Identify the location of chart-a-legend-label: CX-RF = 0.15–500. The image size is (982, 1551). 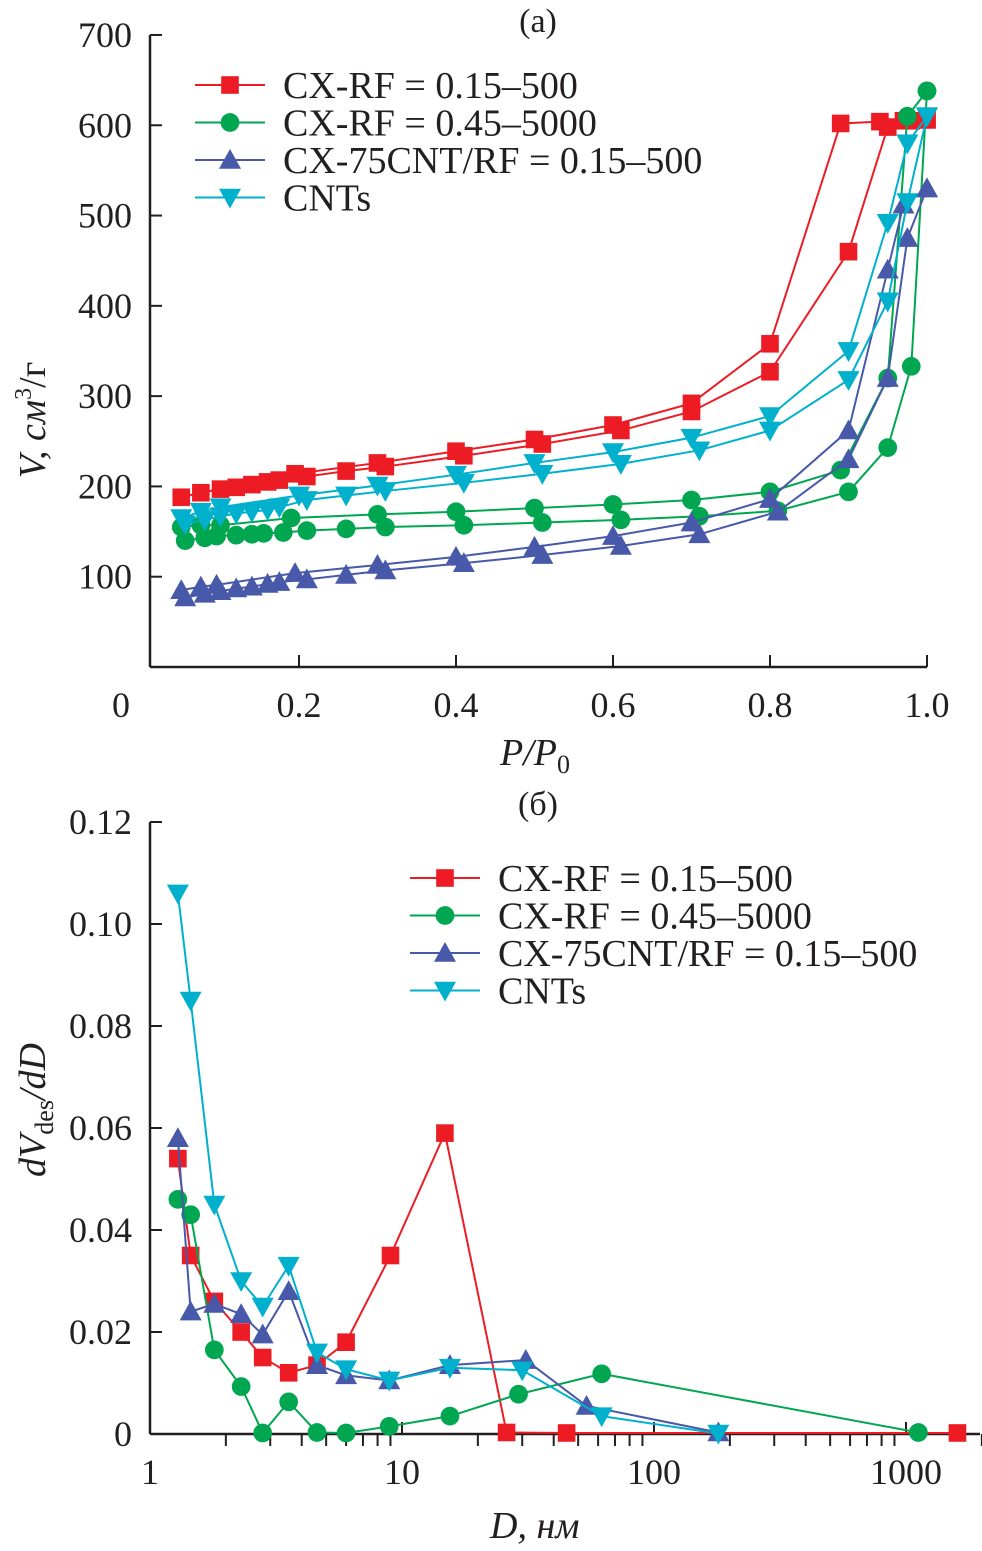
(430, 86).